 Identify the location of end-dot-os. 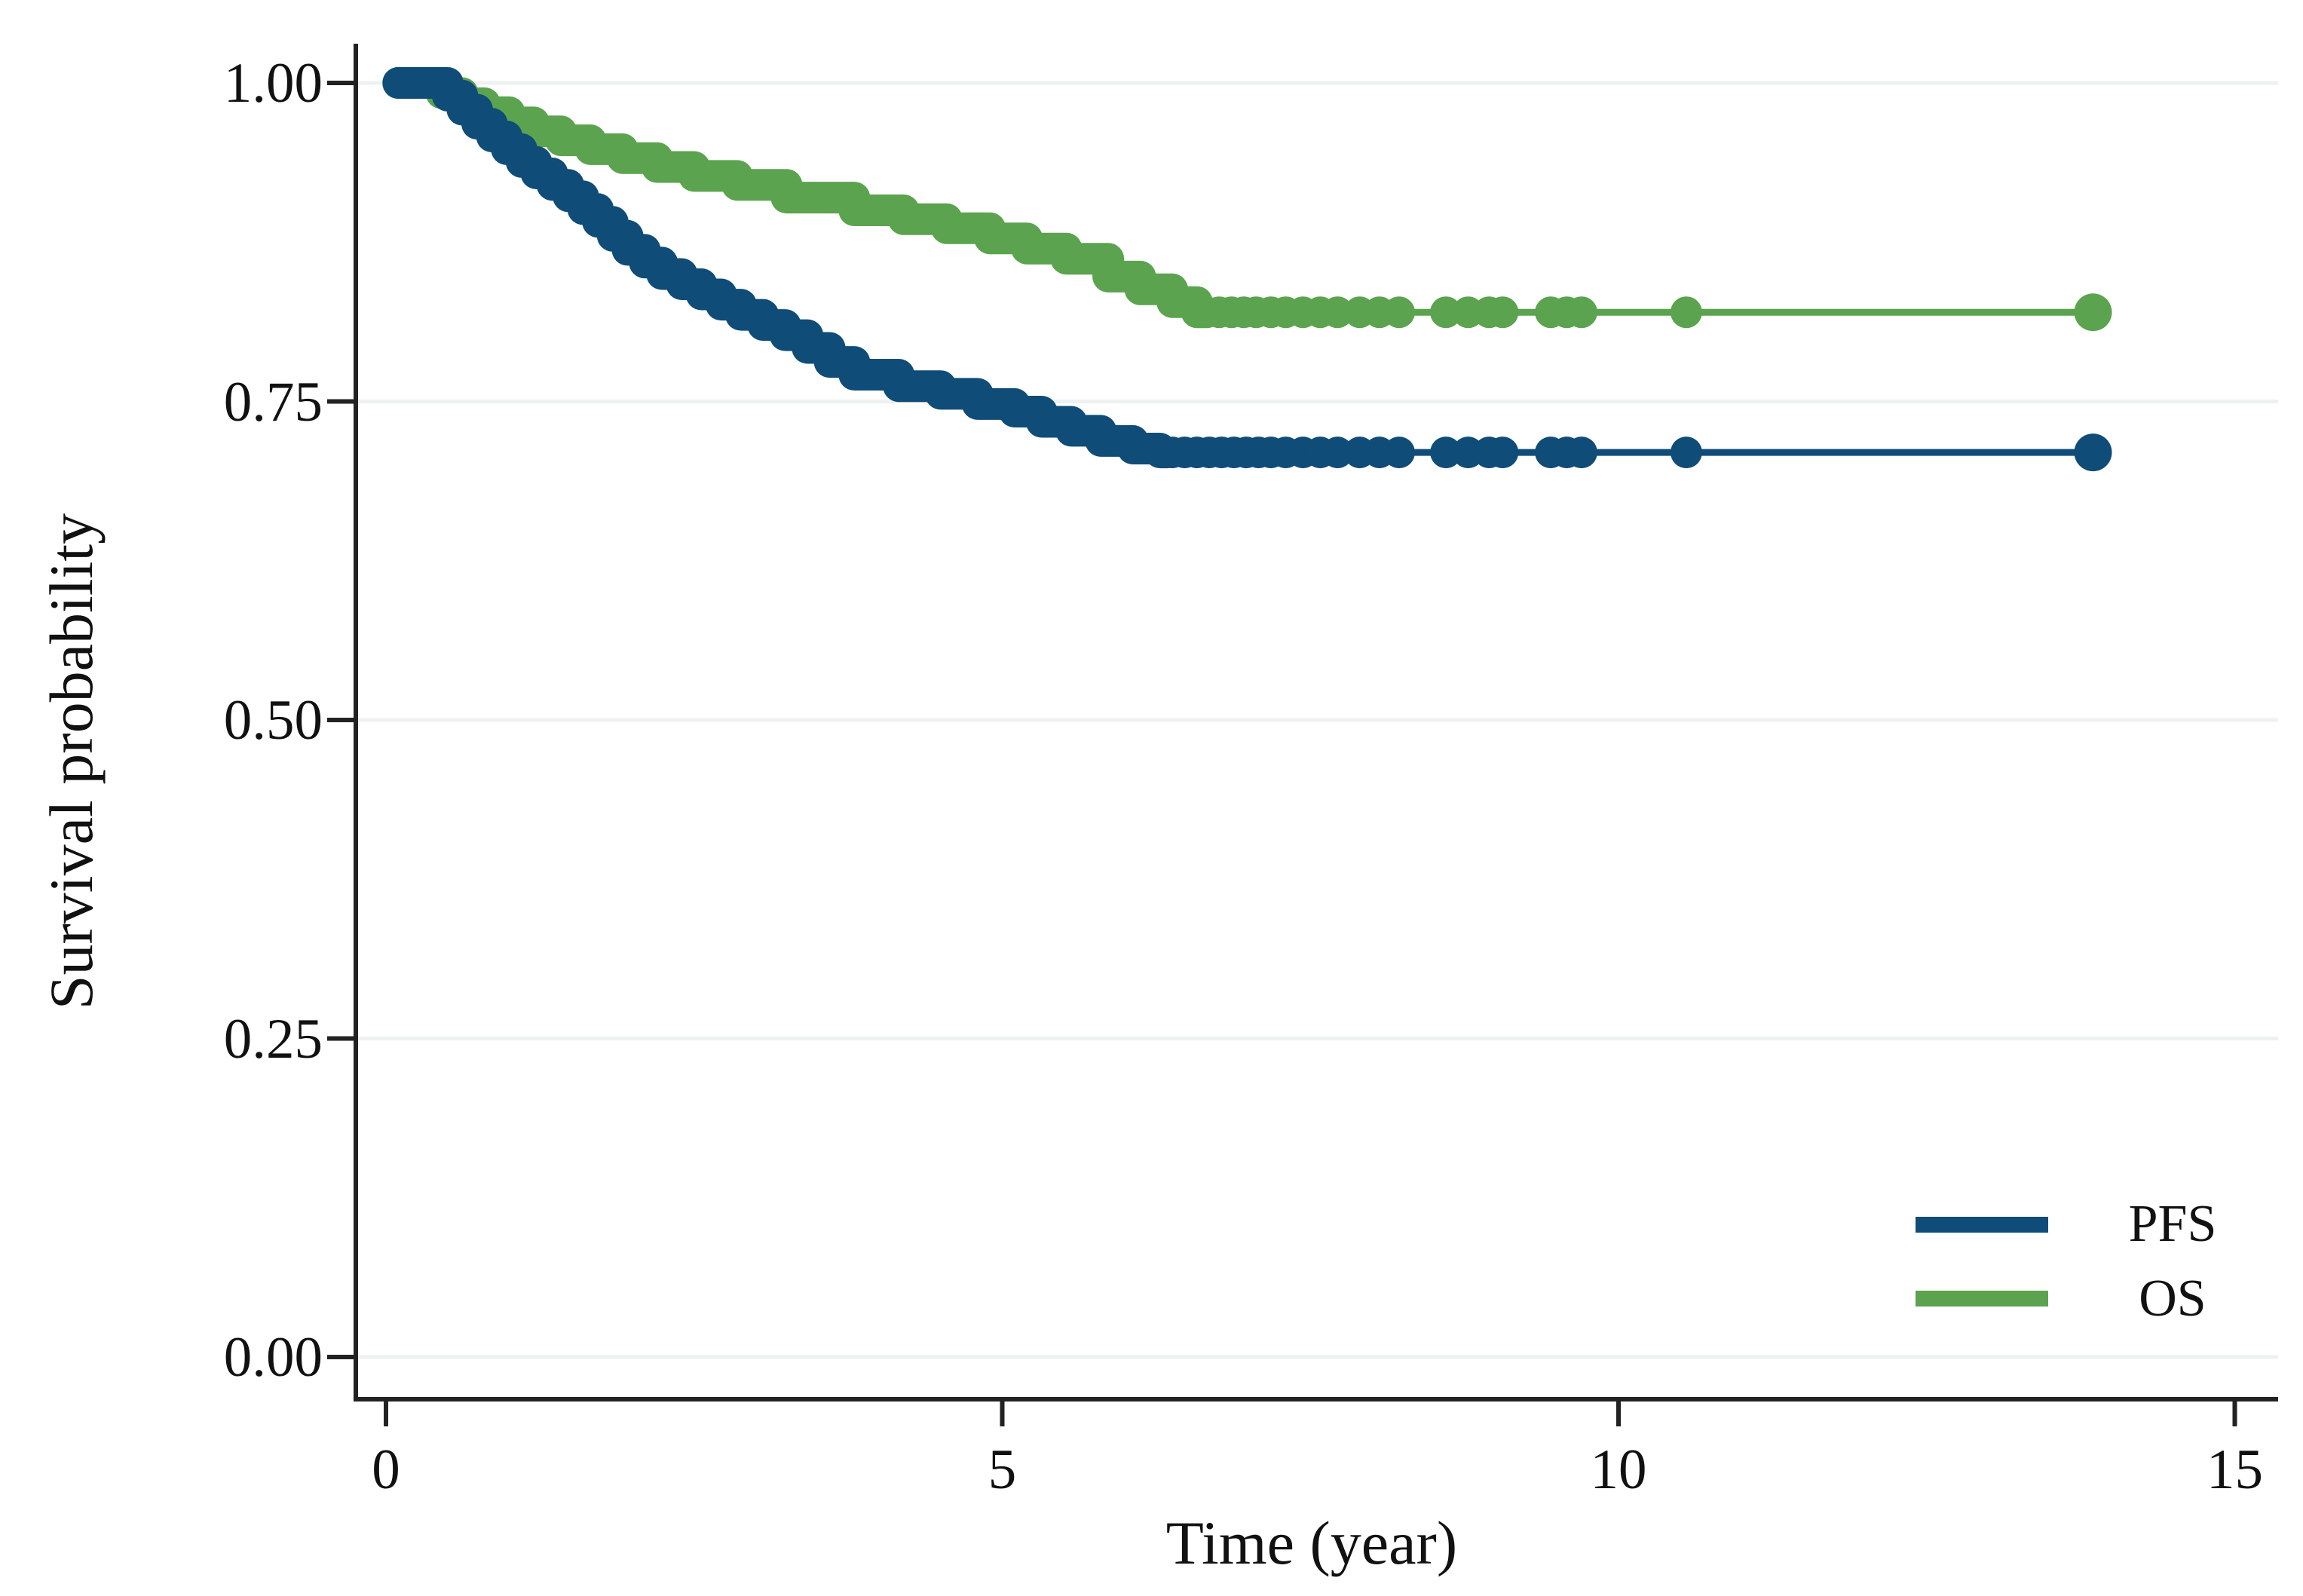
(2093, 312).